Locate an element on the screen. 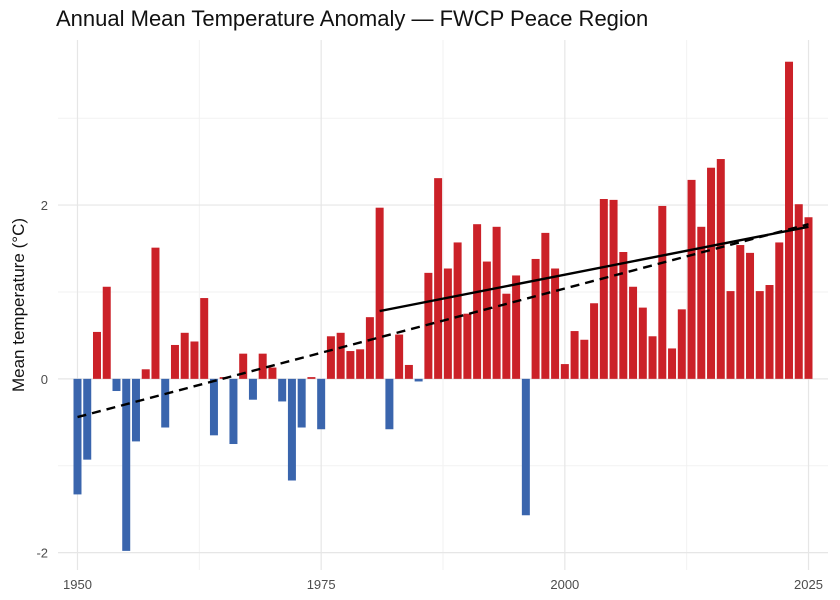 The image size is (840, 600). bar-1979 is located at coordinates (360, 364).